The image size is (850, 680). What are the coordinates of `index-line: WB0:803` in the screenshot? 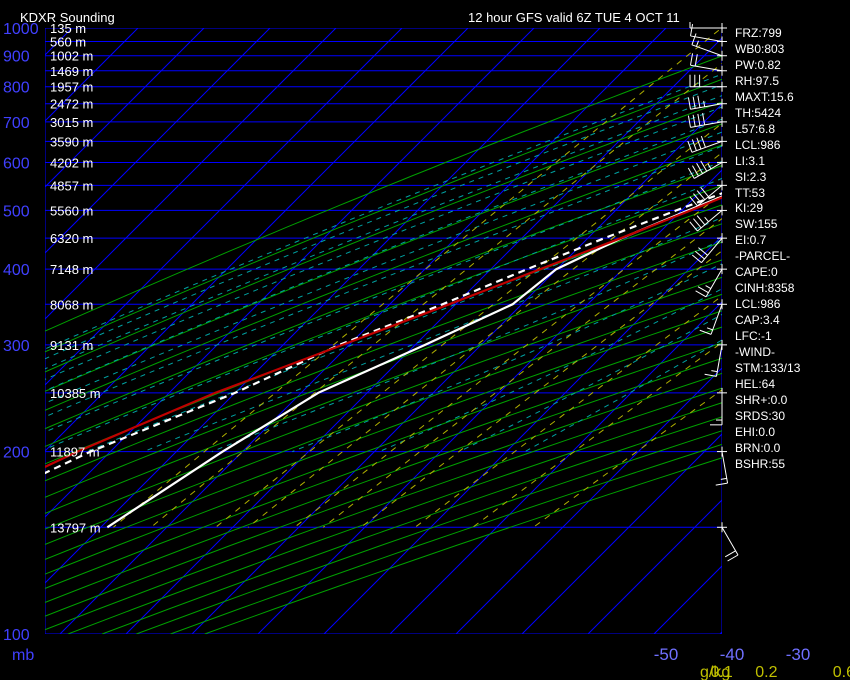 It's located at (760, 48).